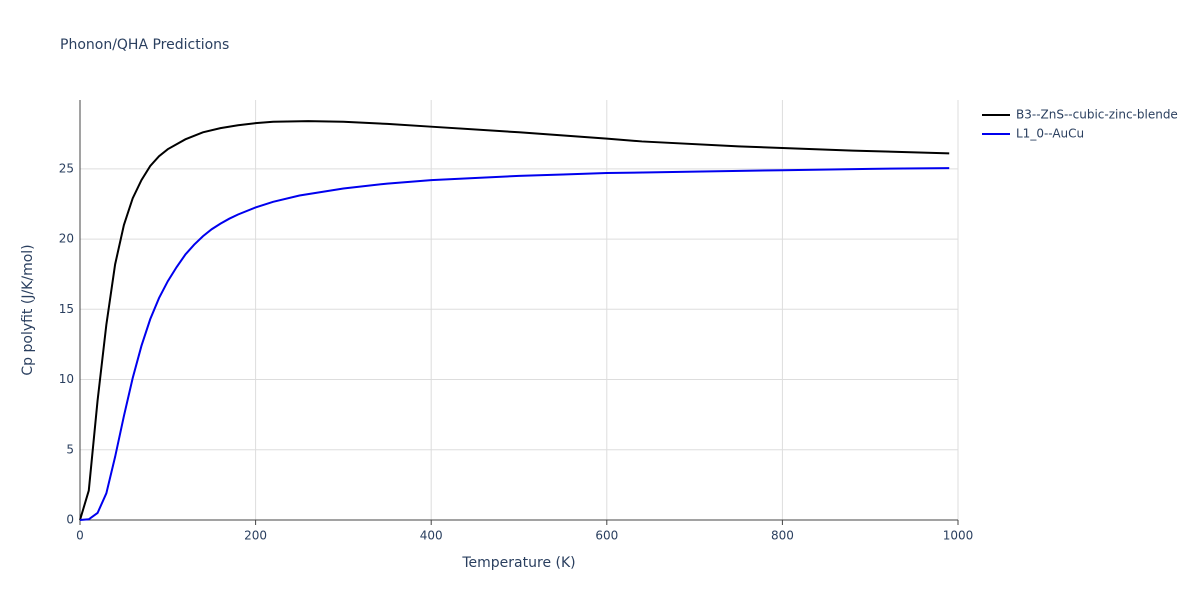 Image resolution: width=1200 pixels, height=600 pixels. What do you see at coordinates (66, 309) in the screenshot?
I see `y-tick-label: 15` at bounding box center [66, 309].